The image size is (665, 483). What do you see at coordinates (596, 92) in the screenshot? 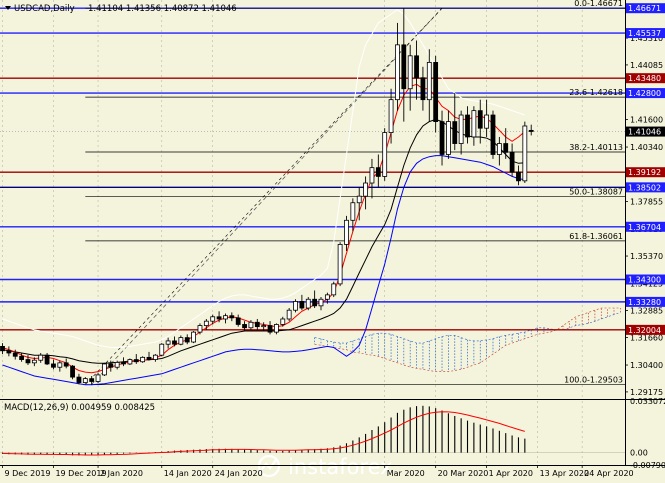
I see `fib-label: 23.6-1.42618` at bounding box center [596, 92].